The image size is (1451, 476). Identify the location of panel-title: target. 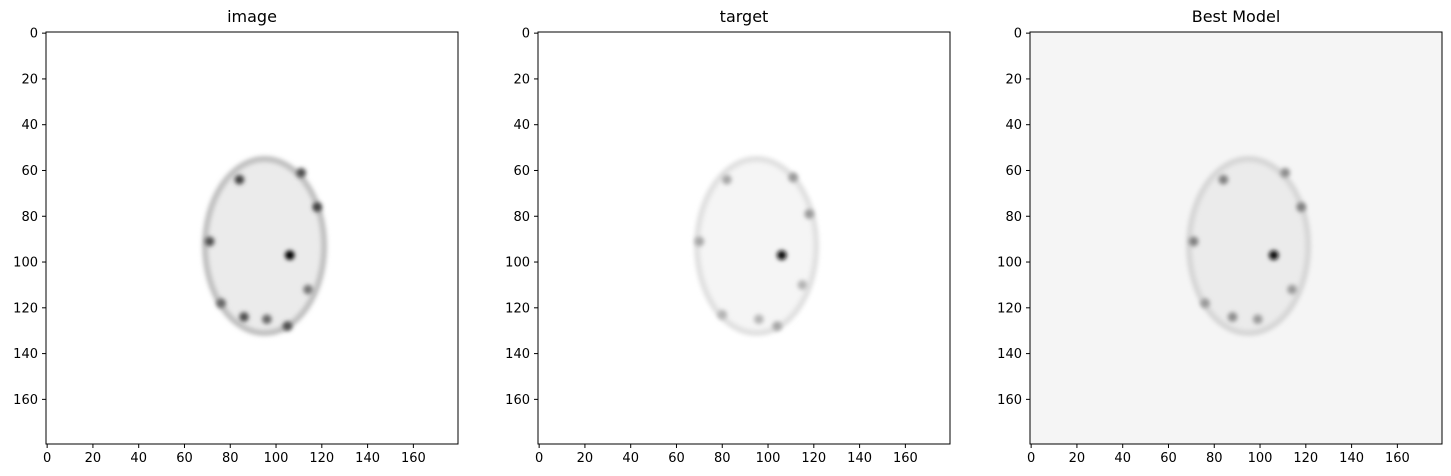
(744, 16).